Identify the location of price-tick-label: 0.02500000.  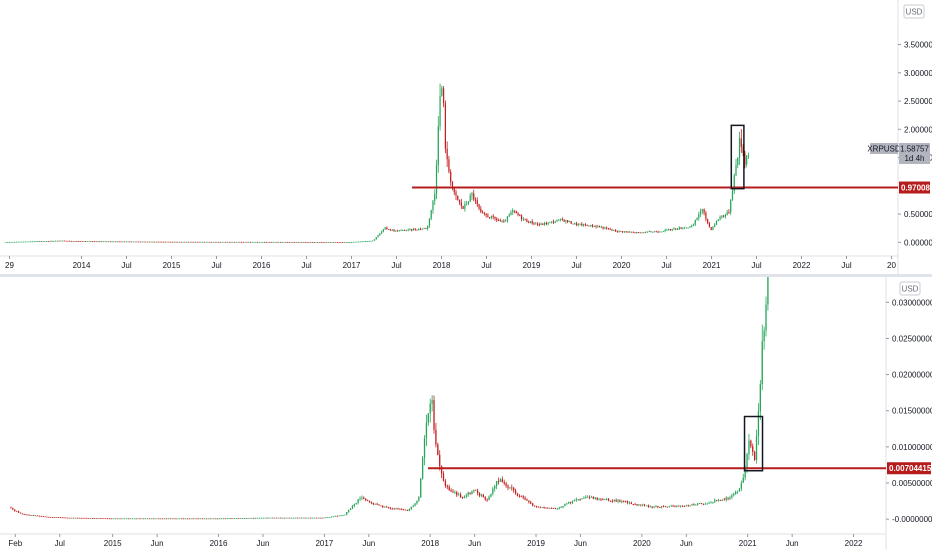
(912, 338).